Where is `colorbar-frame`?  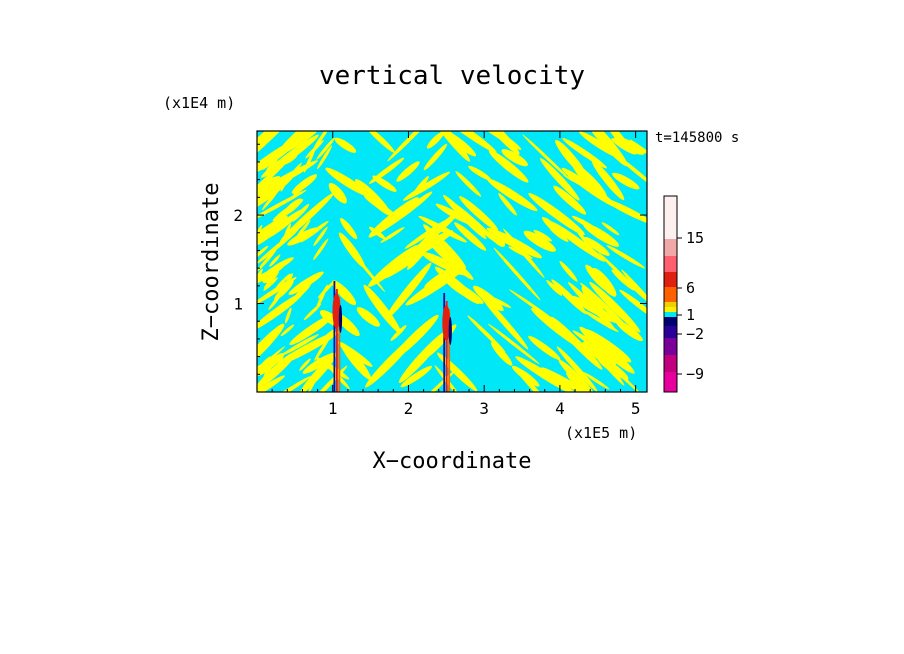 colorbar-frame is located at coordinates (670, 294).